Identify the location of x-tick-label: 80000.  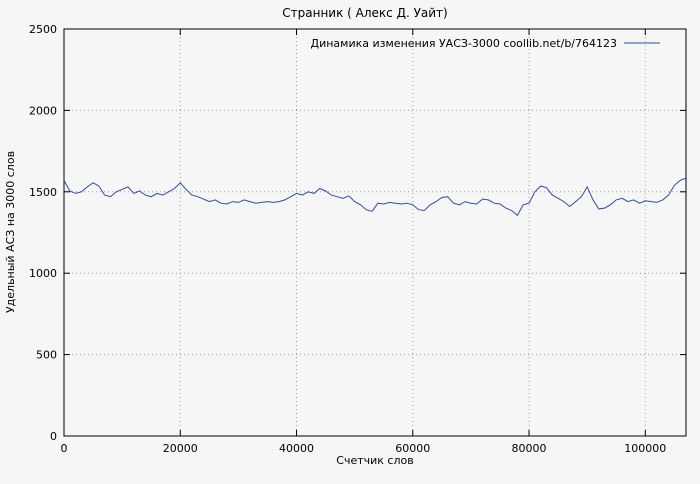
(529, 448).